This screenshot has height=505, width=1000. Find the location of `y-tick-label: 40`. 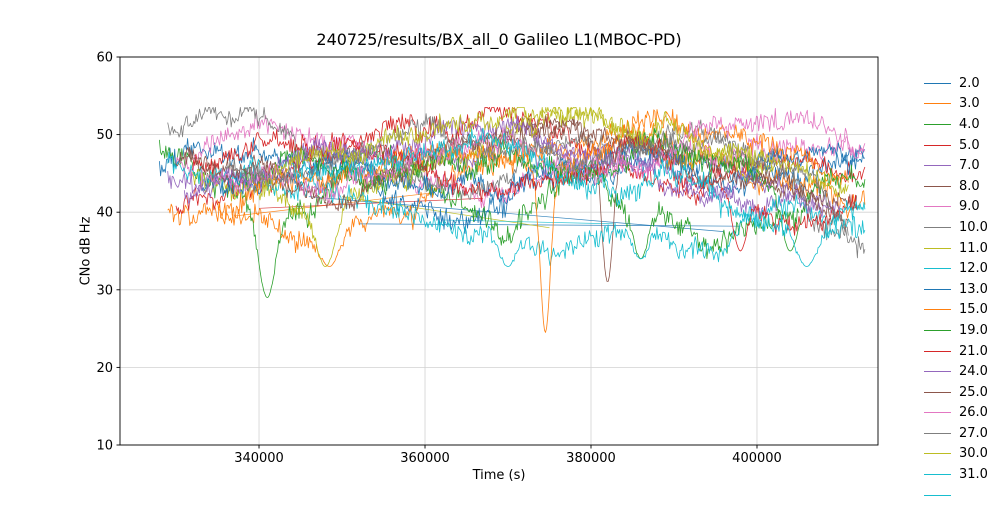

y-tick-label: 40 is located at coordinates (104, 213).